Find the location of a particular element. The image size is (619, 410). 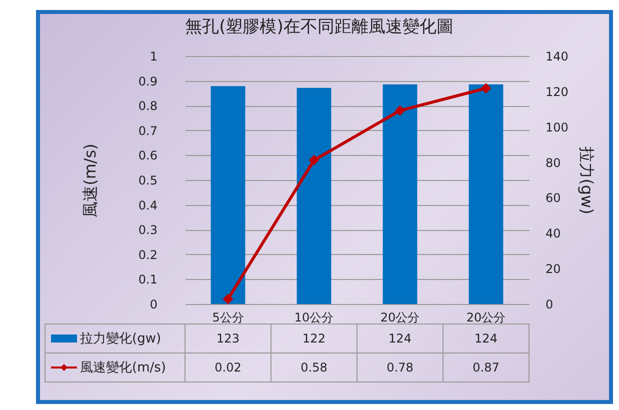

y-tick-label: 0.6 is located at coordinates (148, 155).